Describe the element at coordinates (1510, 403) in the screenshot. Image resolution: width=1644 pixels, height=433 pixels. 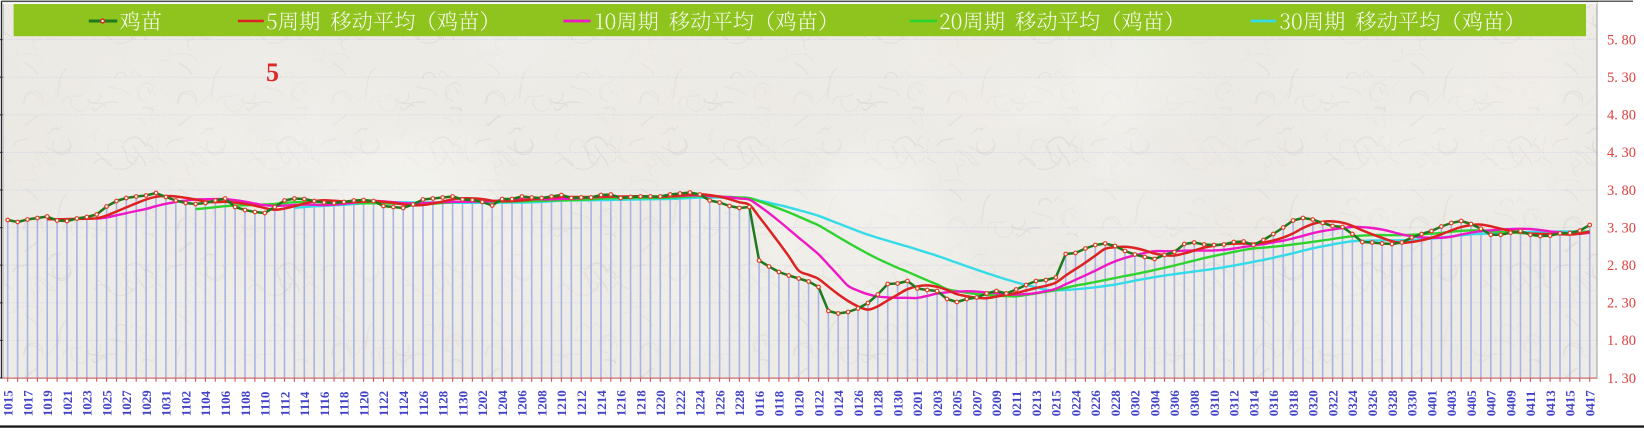
I see `svg-text: 0409` at that location.